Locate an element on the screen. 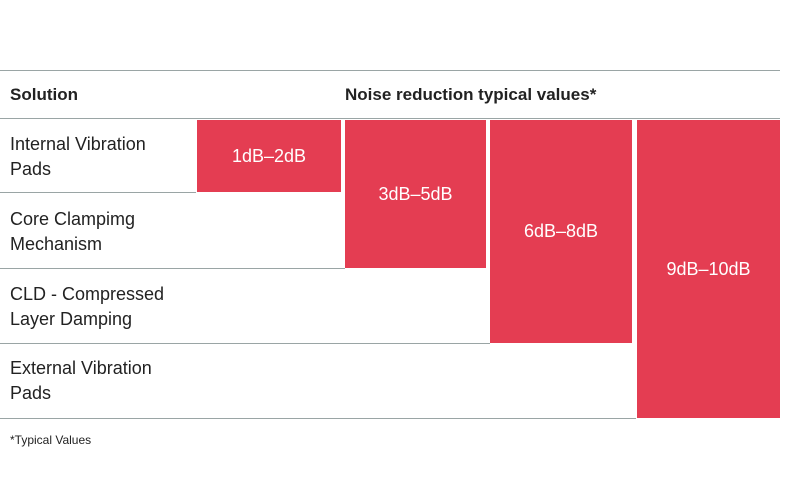 This screenshot has height=499, width=800. value-block: 1dB–2dB is located at coordinates (269, 156).